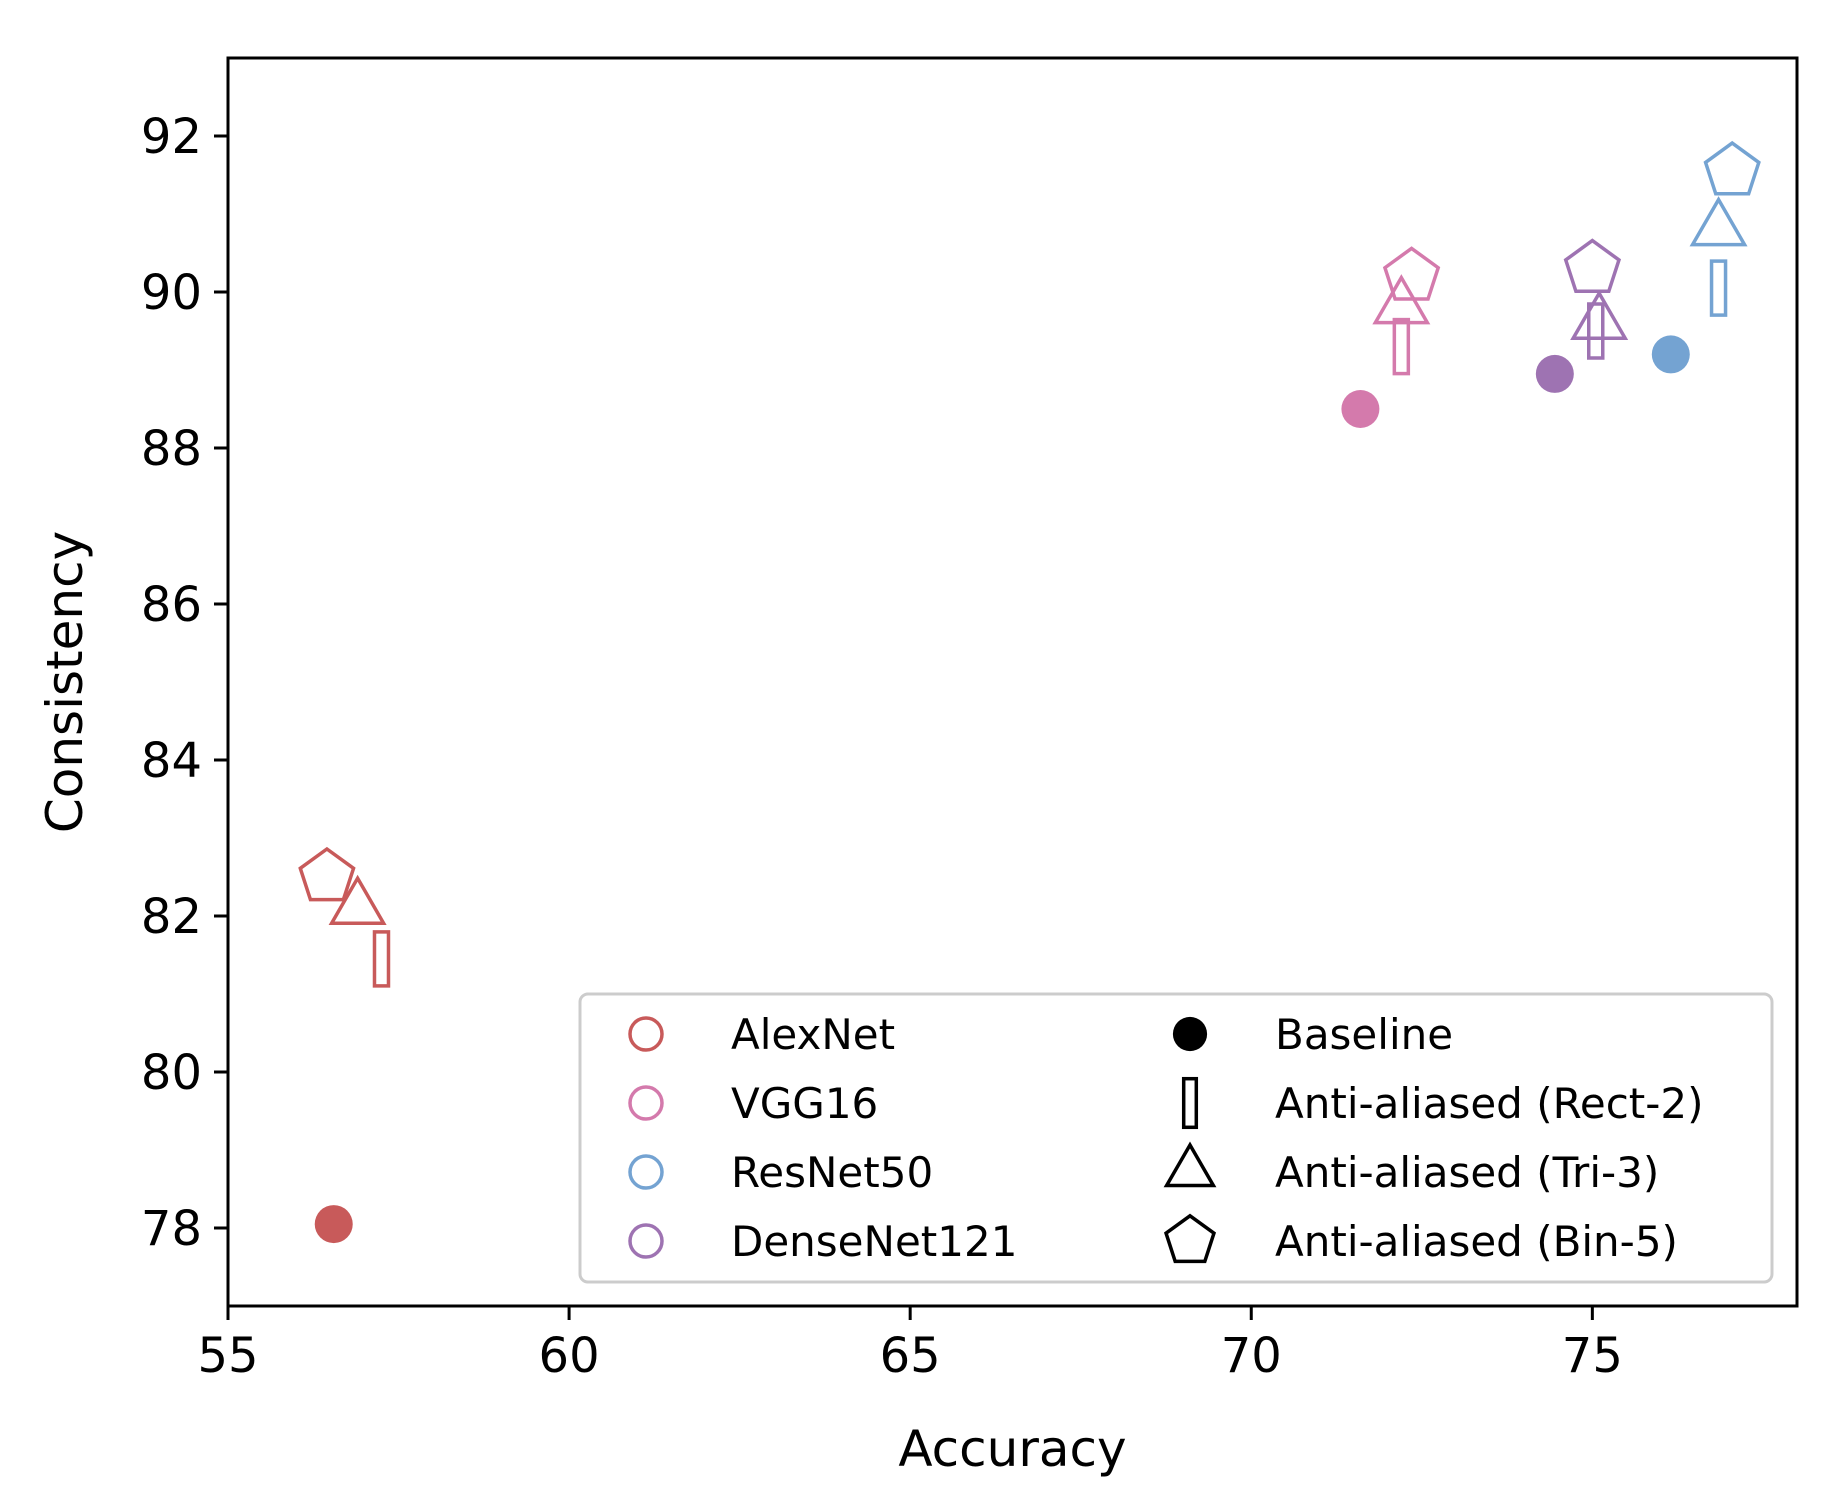 This screenshot has width=1834, height=1500. I want to click on y-tick-label: 92, so click(171, 137).